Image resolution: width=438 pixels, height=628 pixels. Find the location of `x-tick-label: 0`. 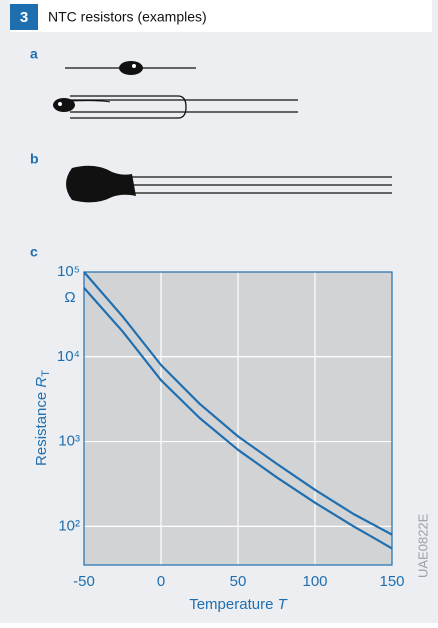

x-tick-label: 0 is located at coordinates (161, 581).